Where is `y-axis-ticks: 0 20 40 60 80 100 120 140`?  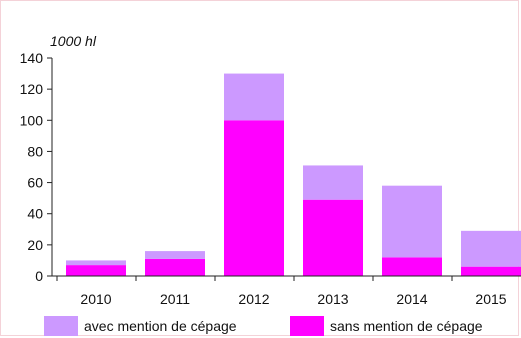 y-axis-ticks: 0 20 40 60 80 100 120 140 is located at coordinates (36, 167).